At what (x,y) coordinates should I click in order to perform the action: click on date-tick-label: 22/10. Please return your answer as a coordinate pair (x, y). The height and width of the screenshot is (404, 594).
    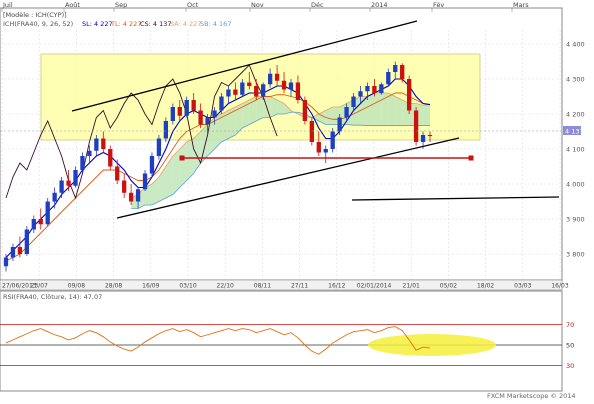
    Looking at the image, I should click on (225, 286).